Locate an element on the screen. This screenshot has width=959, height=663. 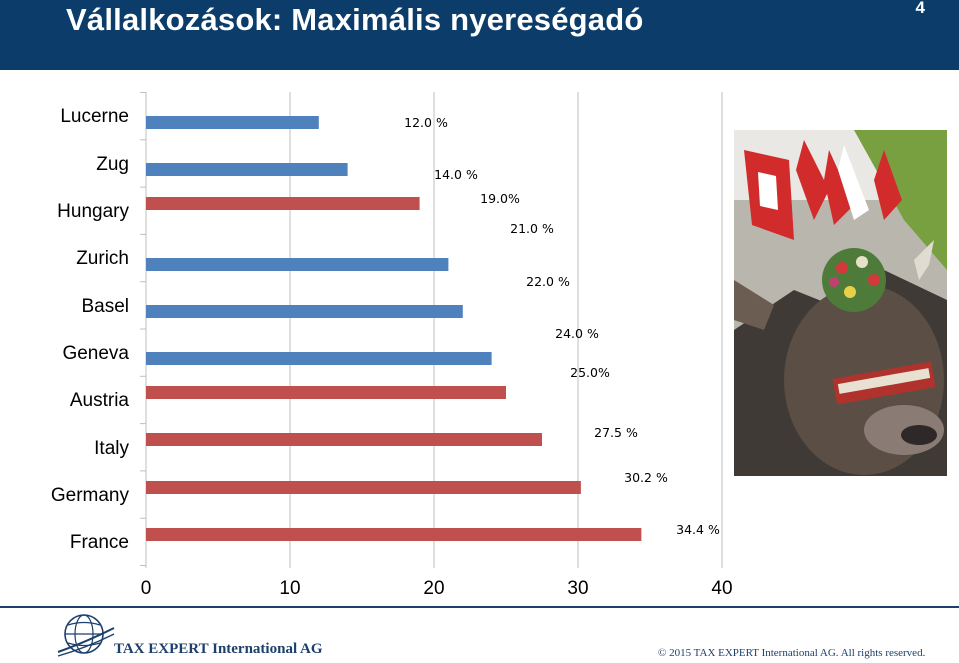
category-label: Basel is located at coordinates (105, 306).